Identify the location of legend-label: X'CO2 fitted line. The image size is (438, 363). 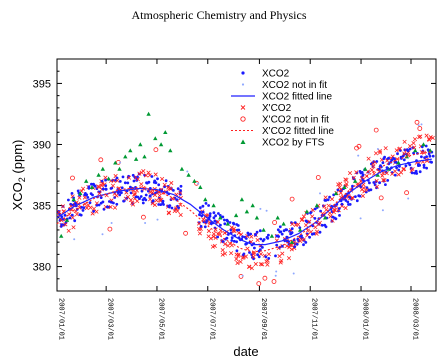
(298, 131).